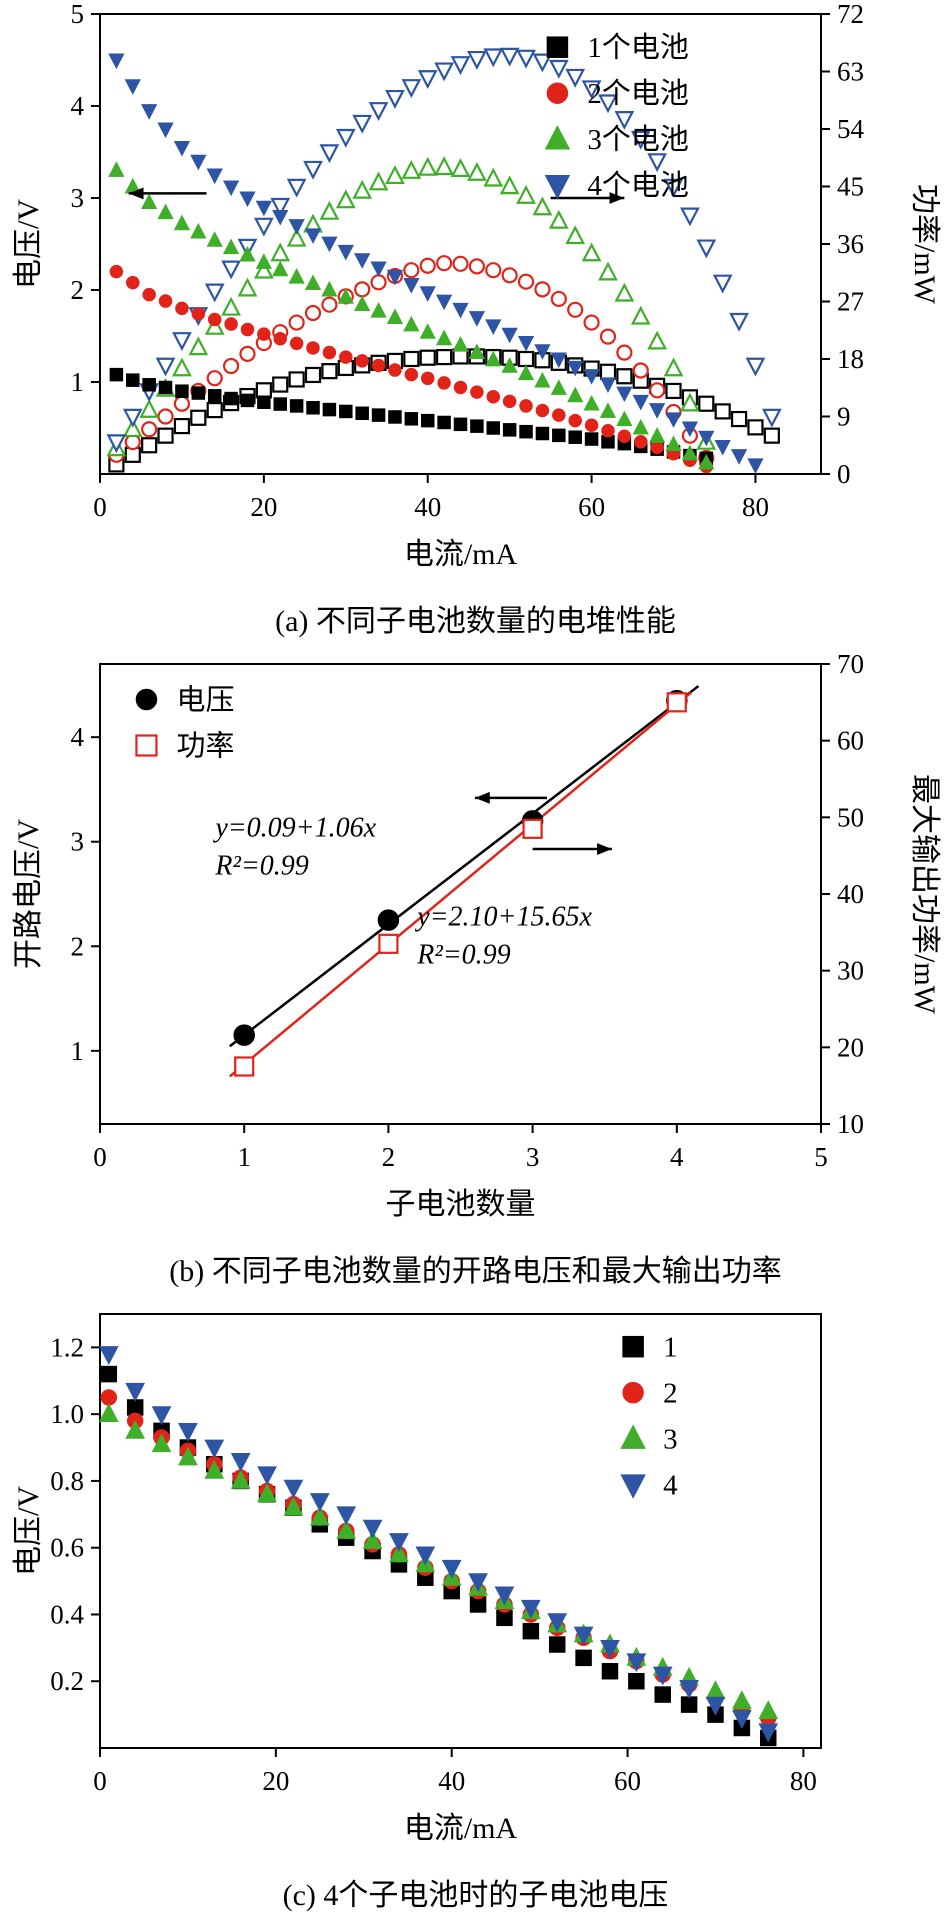  I want to click on y-right-tick-label: 0, so click(844, 474).